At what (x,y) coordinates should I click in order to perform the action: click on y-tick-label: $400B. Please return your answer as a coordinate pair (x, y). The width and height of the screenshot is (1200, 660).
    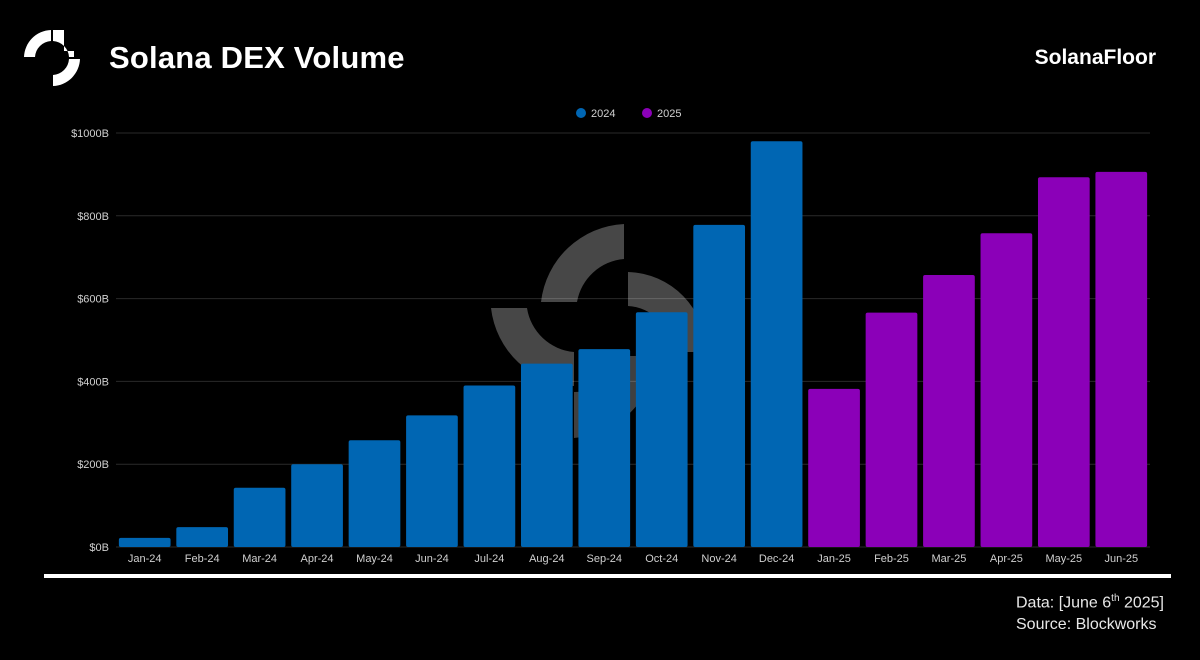
    Looking at the image, I should click on (93, 382).